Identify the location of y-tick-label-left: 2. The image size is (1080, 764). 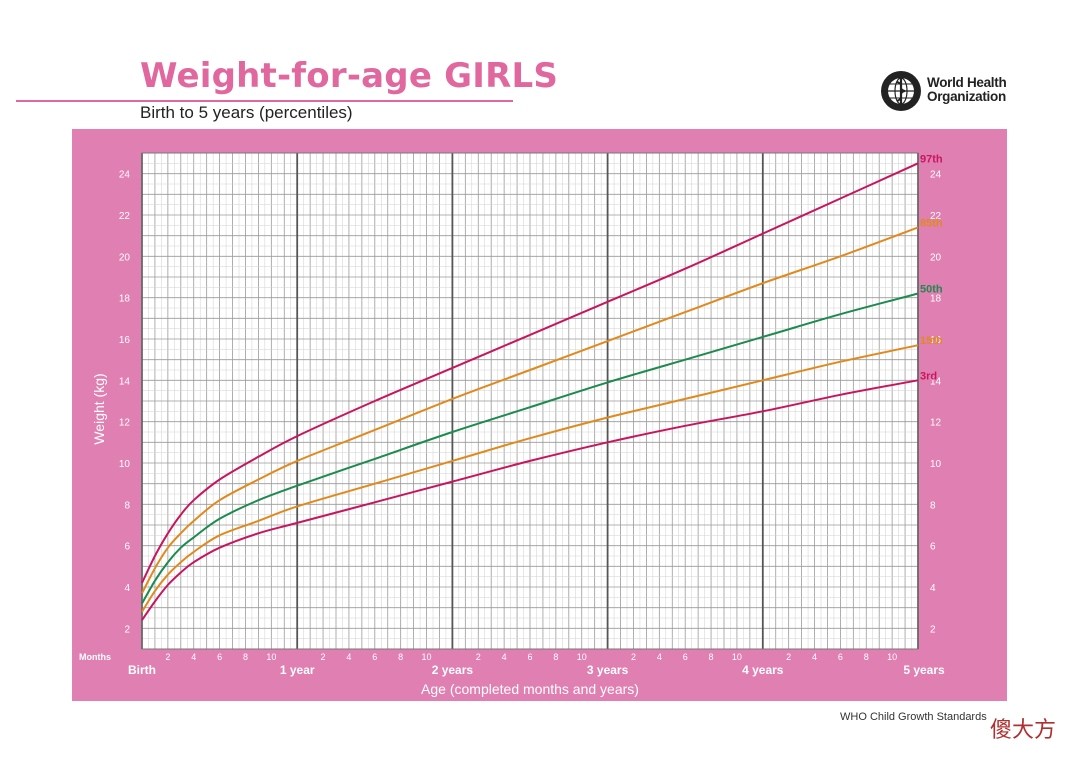
(127, 629).